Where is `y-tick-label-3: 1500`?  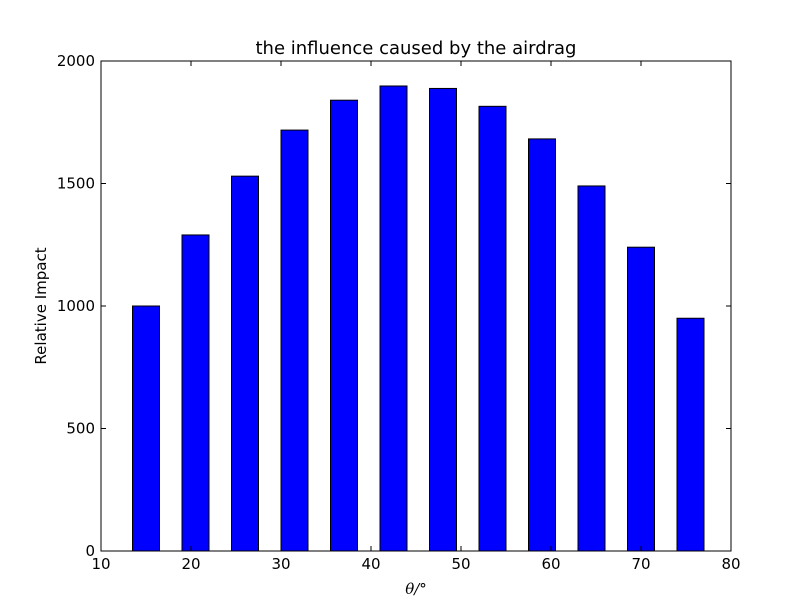
y-tick-label-3: 1500 is located at coordinates (76, 184).